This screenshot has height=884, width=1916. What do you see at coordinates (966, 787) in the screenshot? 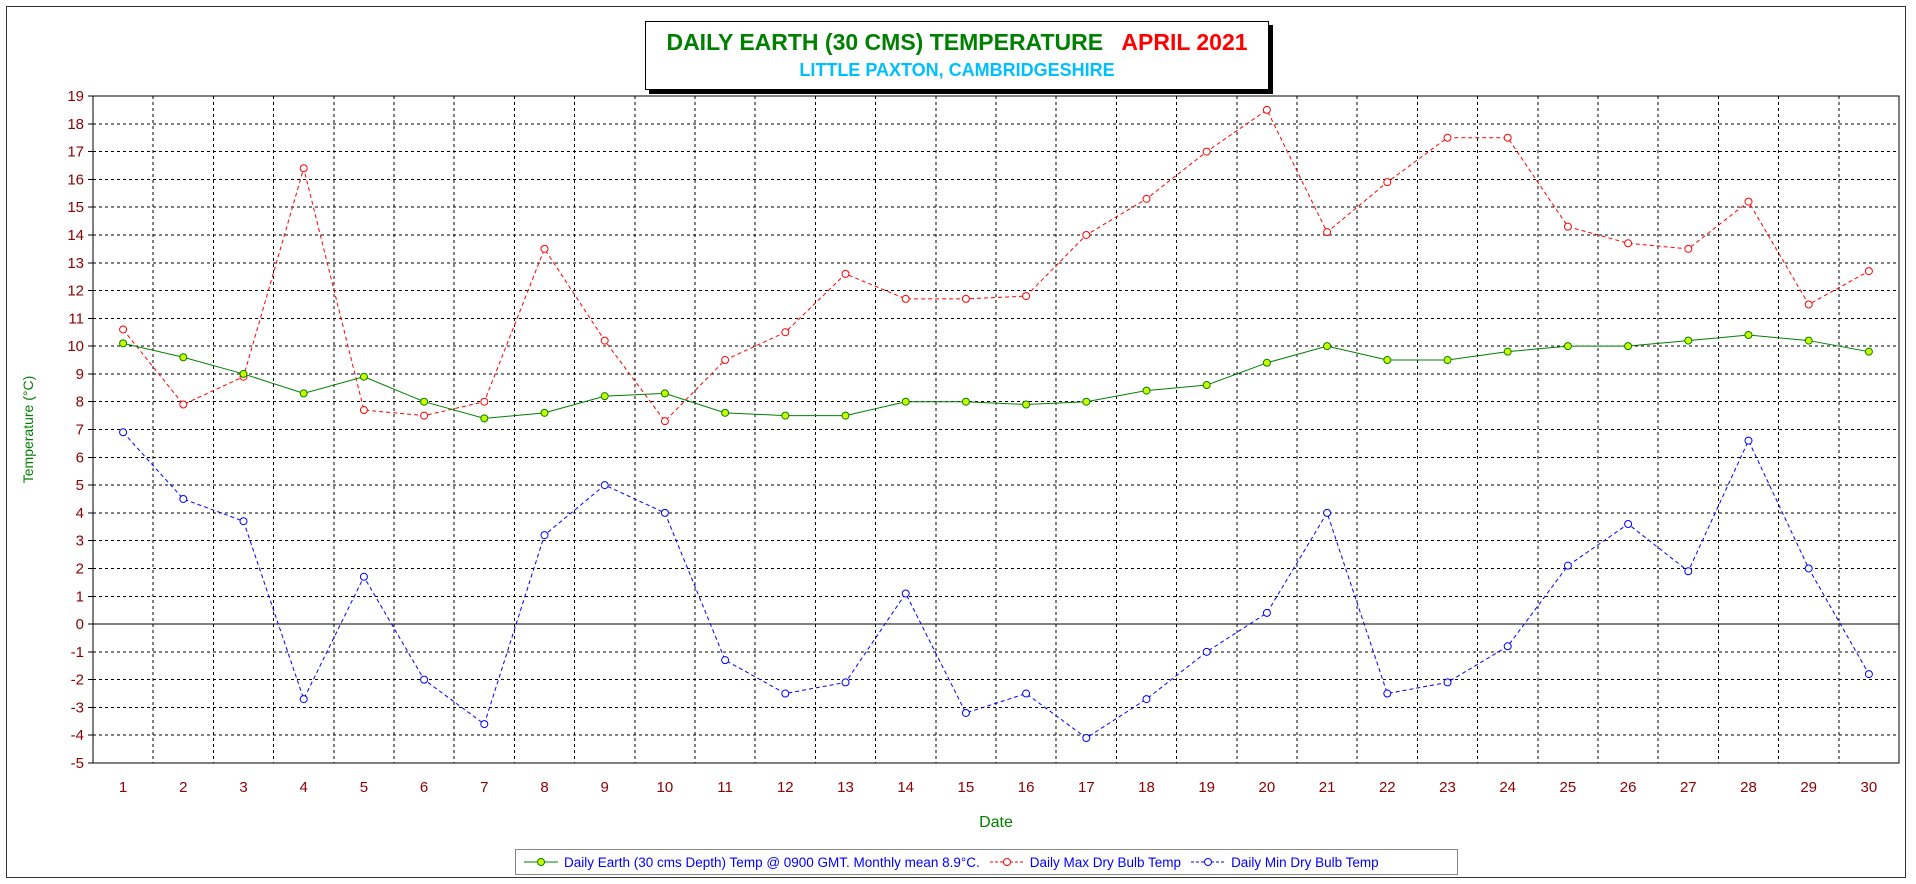
I see `x-tick-label: 15` at bounding box center [966, 787].